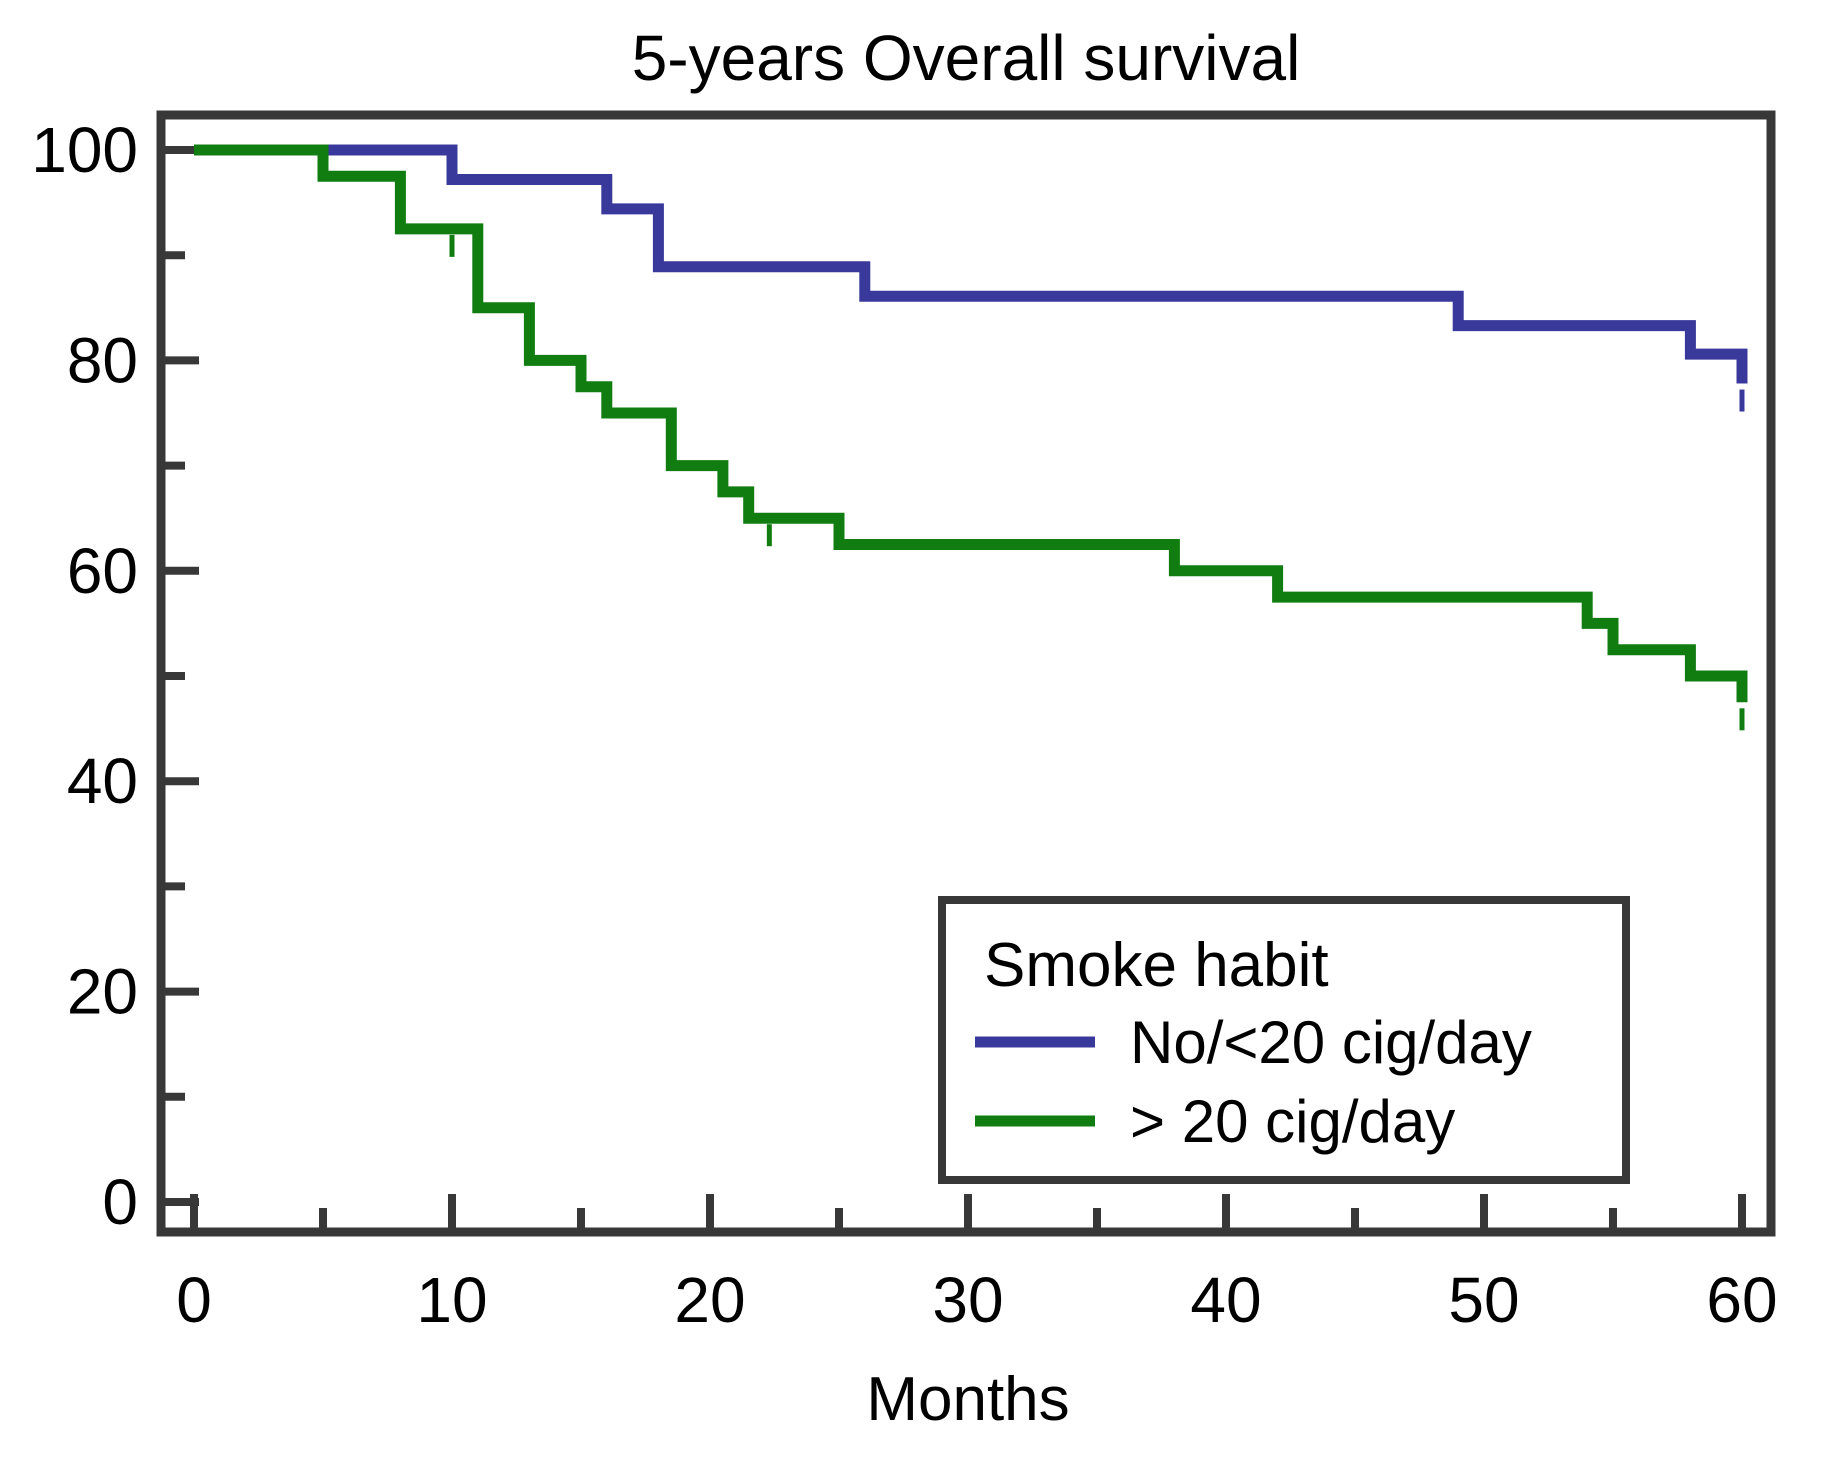 The height and width of the screenshot is (1481, 1822). Describe the element at coordinates (102, 360) in the screenshot. I see `y-tick-label: 80` at that location.